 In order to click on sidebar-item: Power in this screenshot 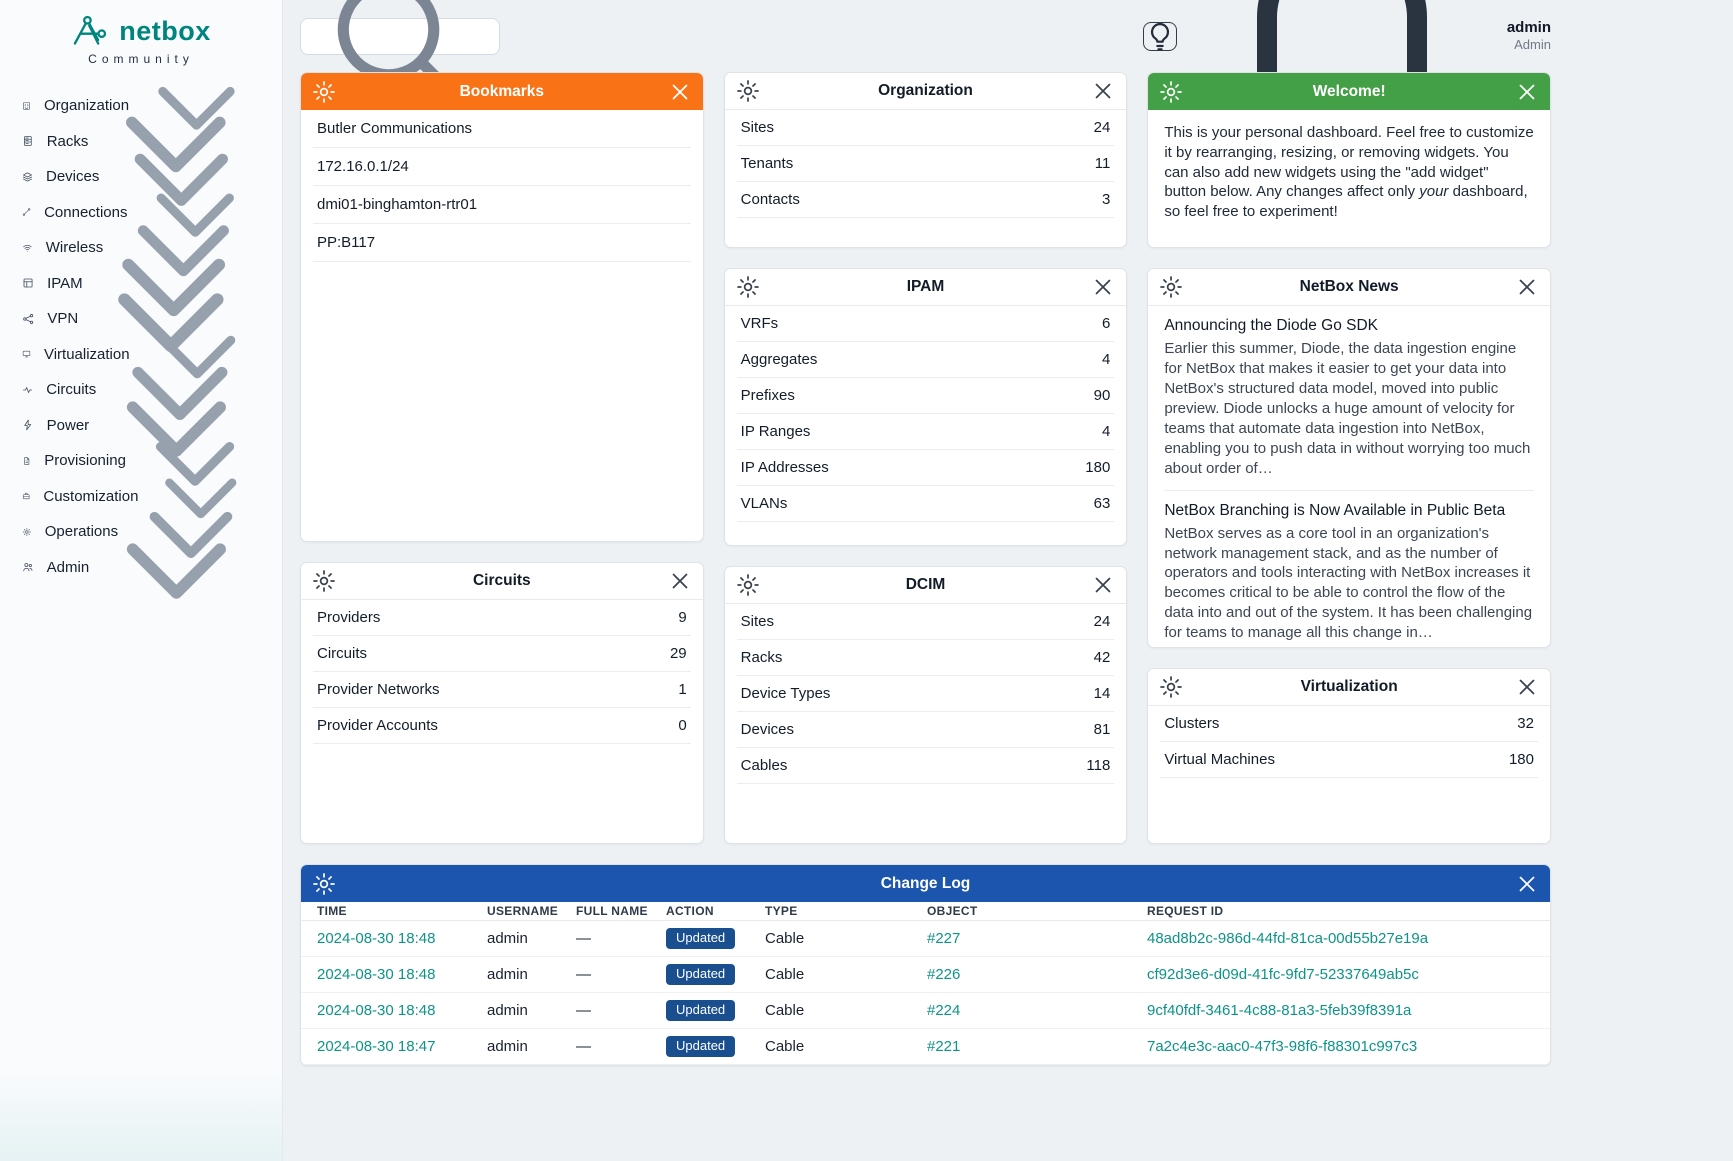, I will do `click(141, 429)`.